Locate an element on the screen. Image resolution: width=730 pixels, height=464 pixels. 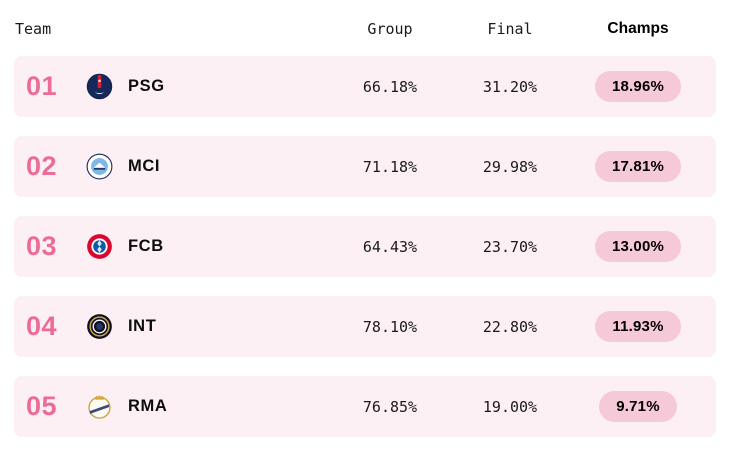
champs-percentage-badge: 9.71% is located at coordinates (638, 406).